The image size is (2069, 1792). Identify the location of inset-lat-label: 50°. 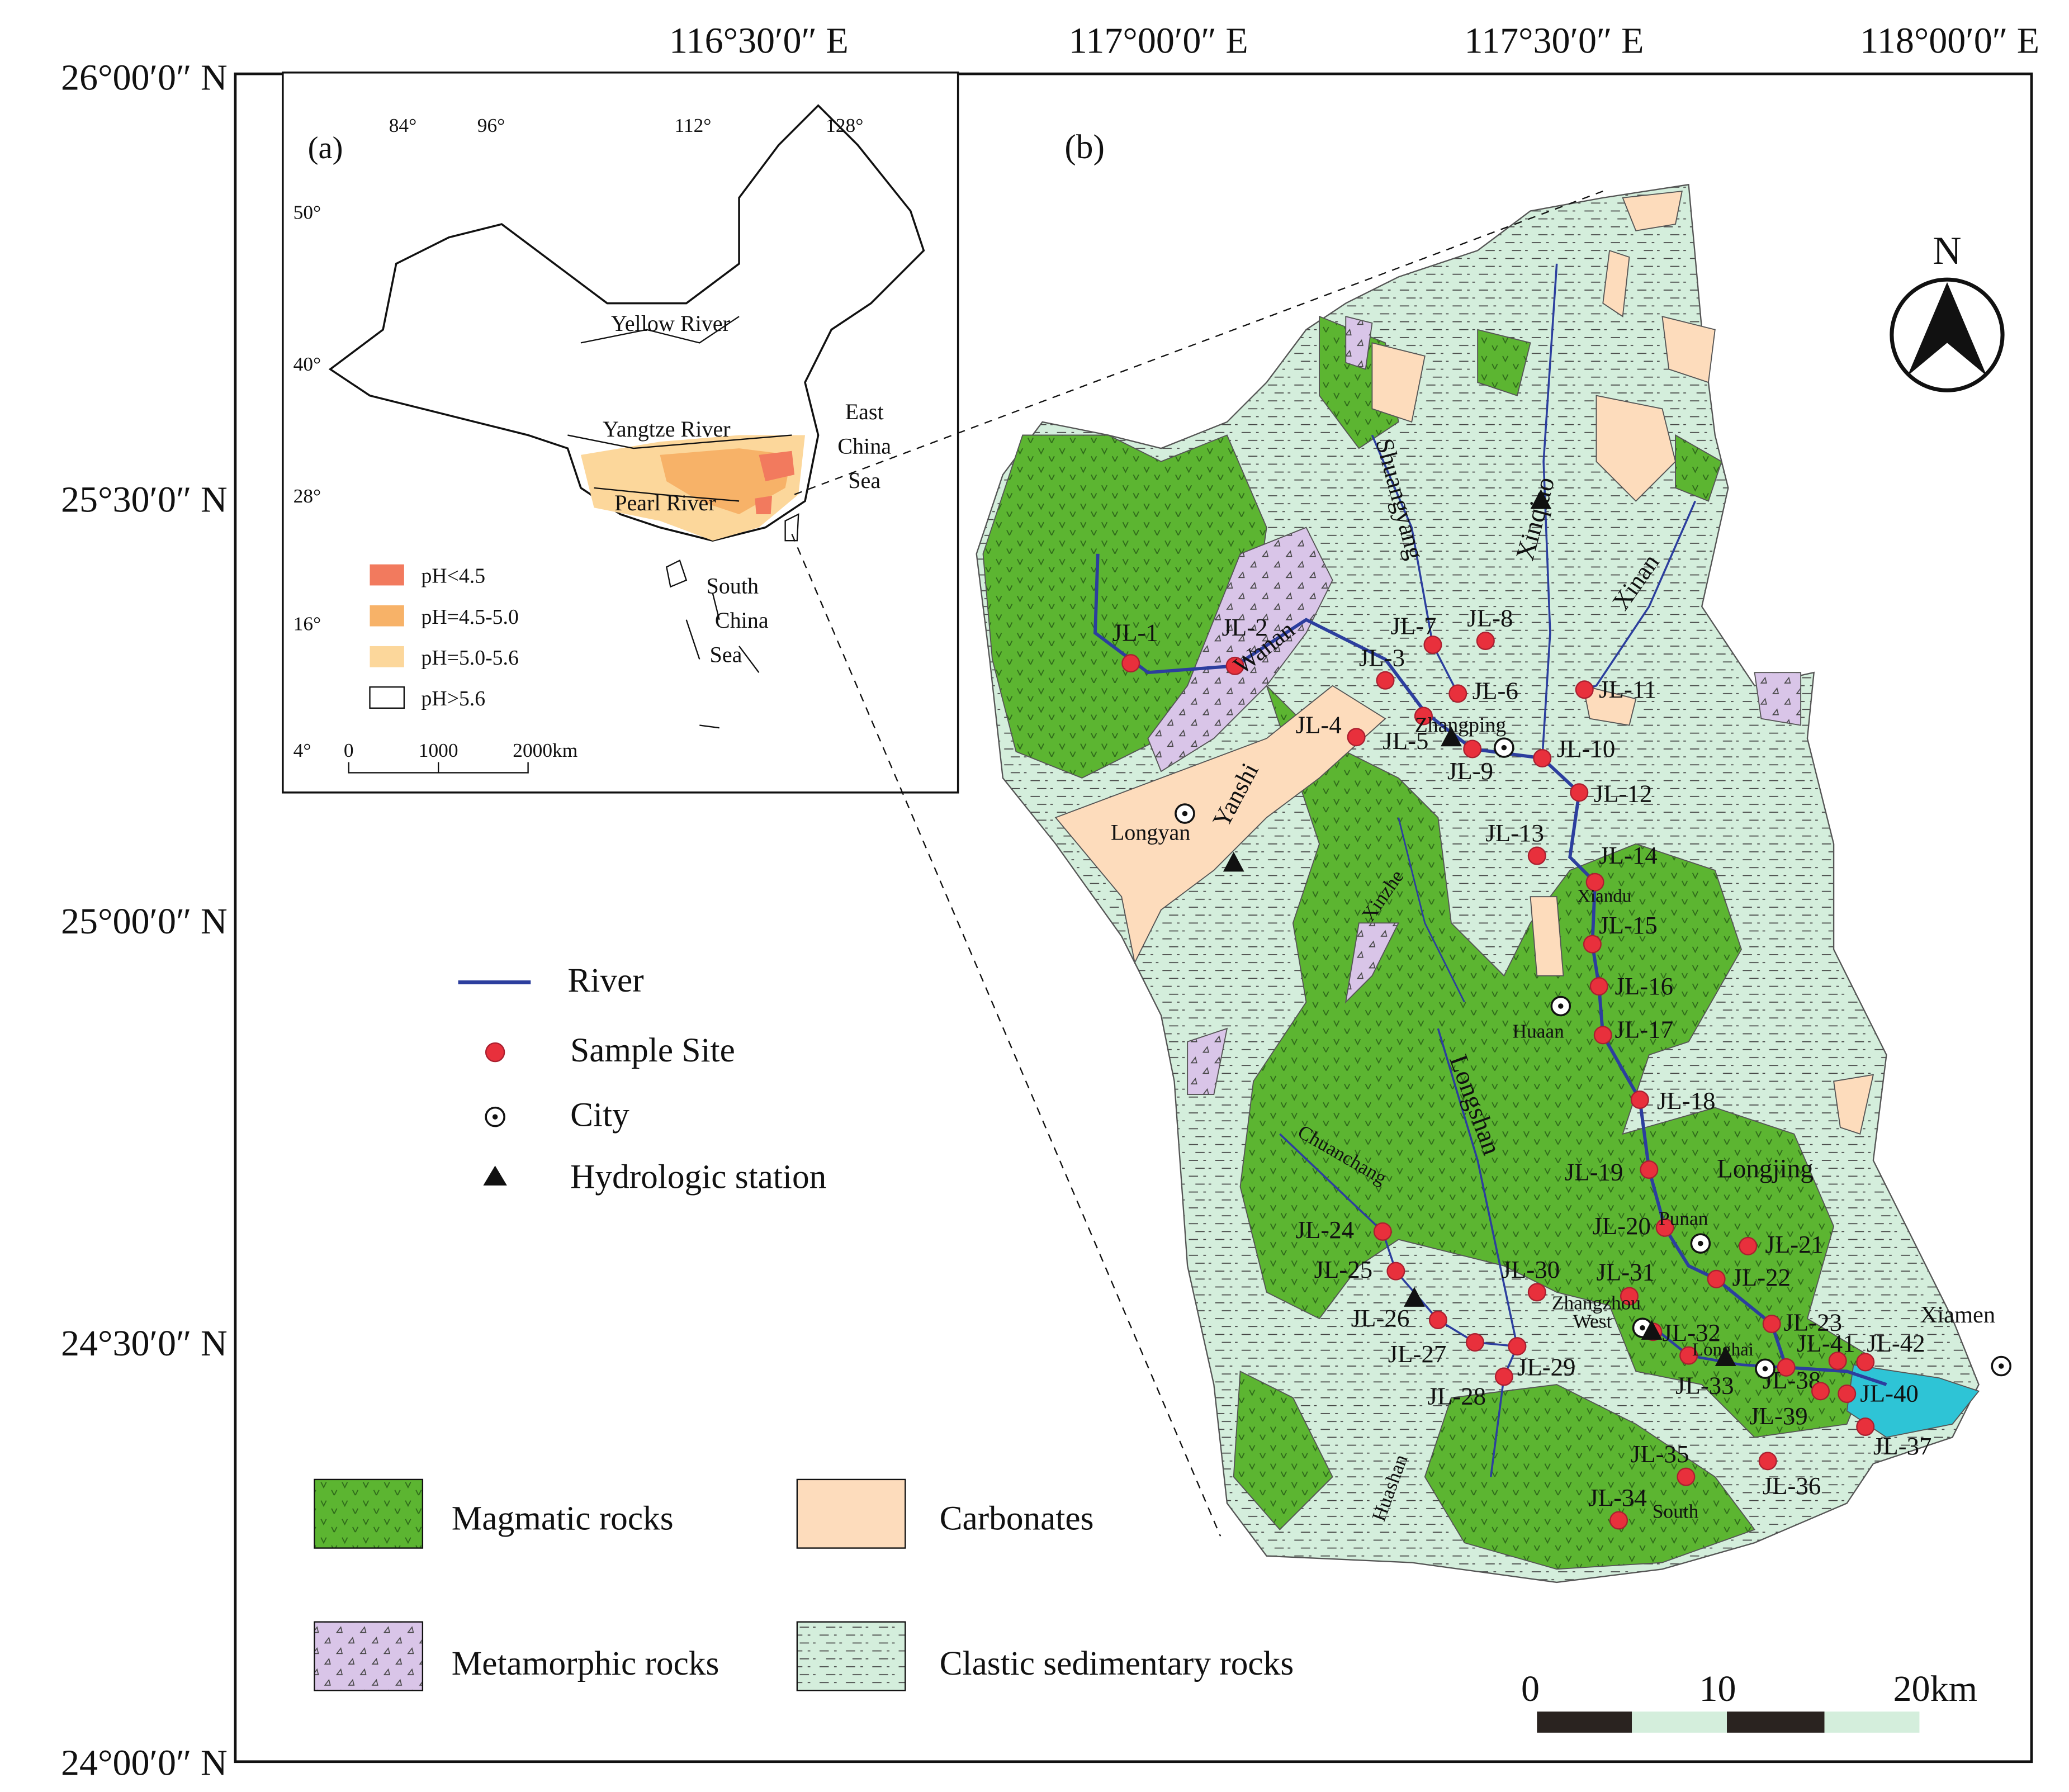
(307, 212).